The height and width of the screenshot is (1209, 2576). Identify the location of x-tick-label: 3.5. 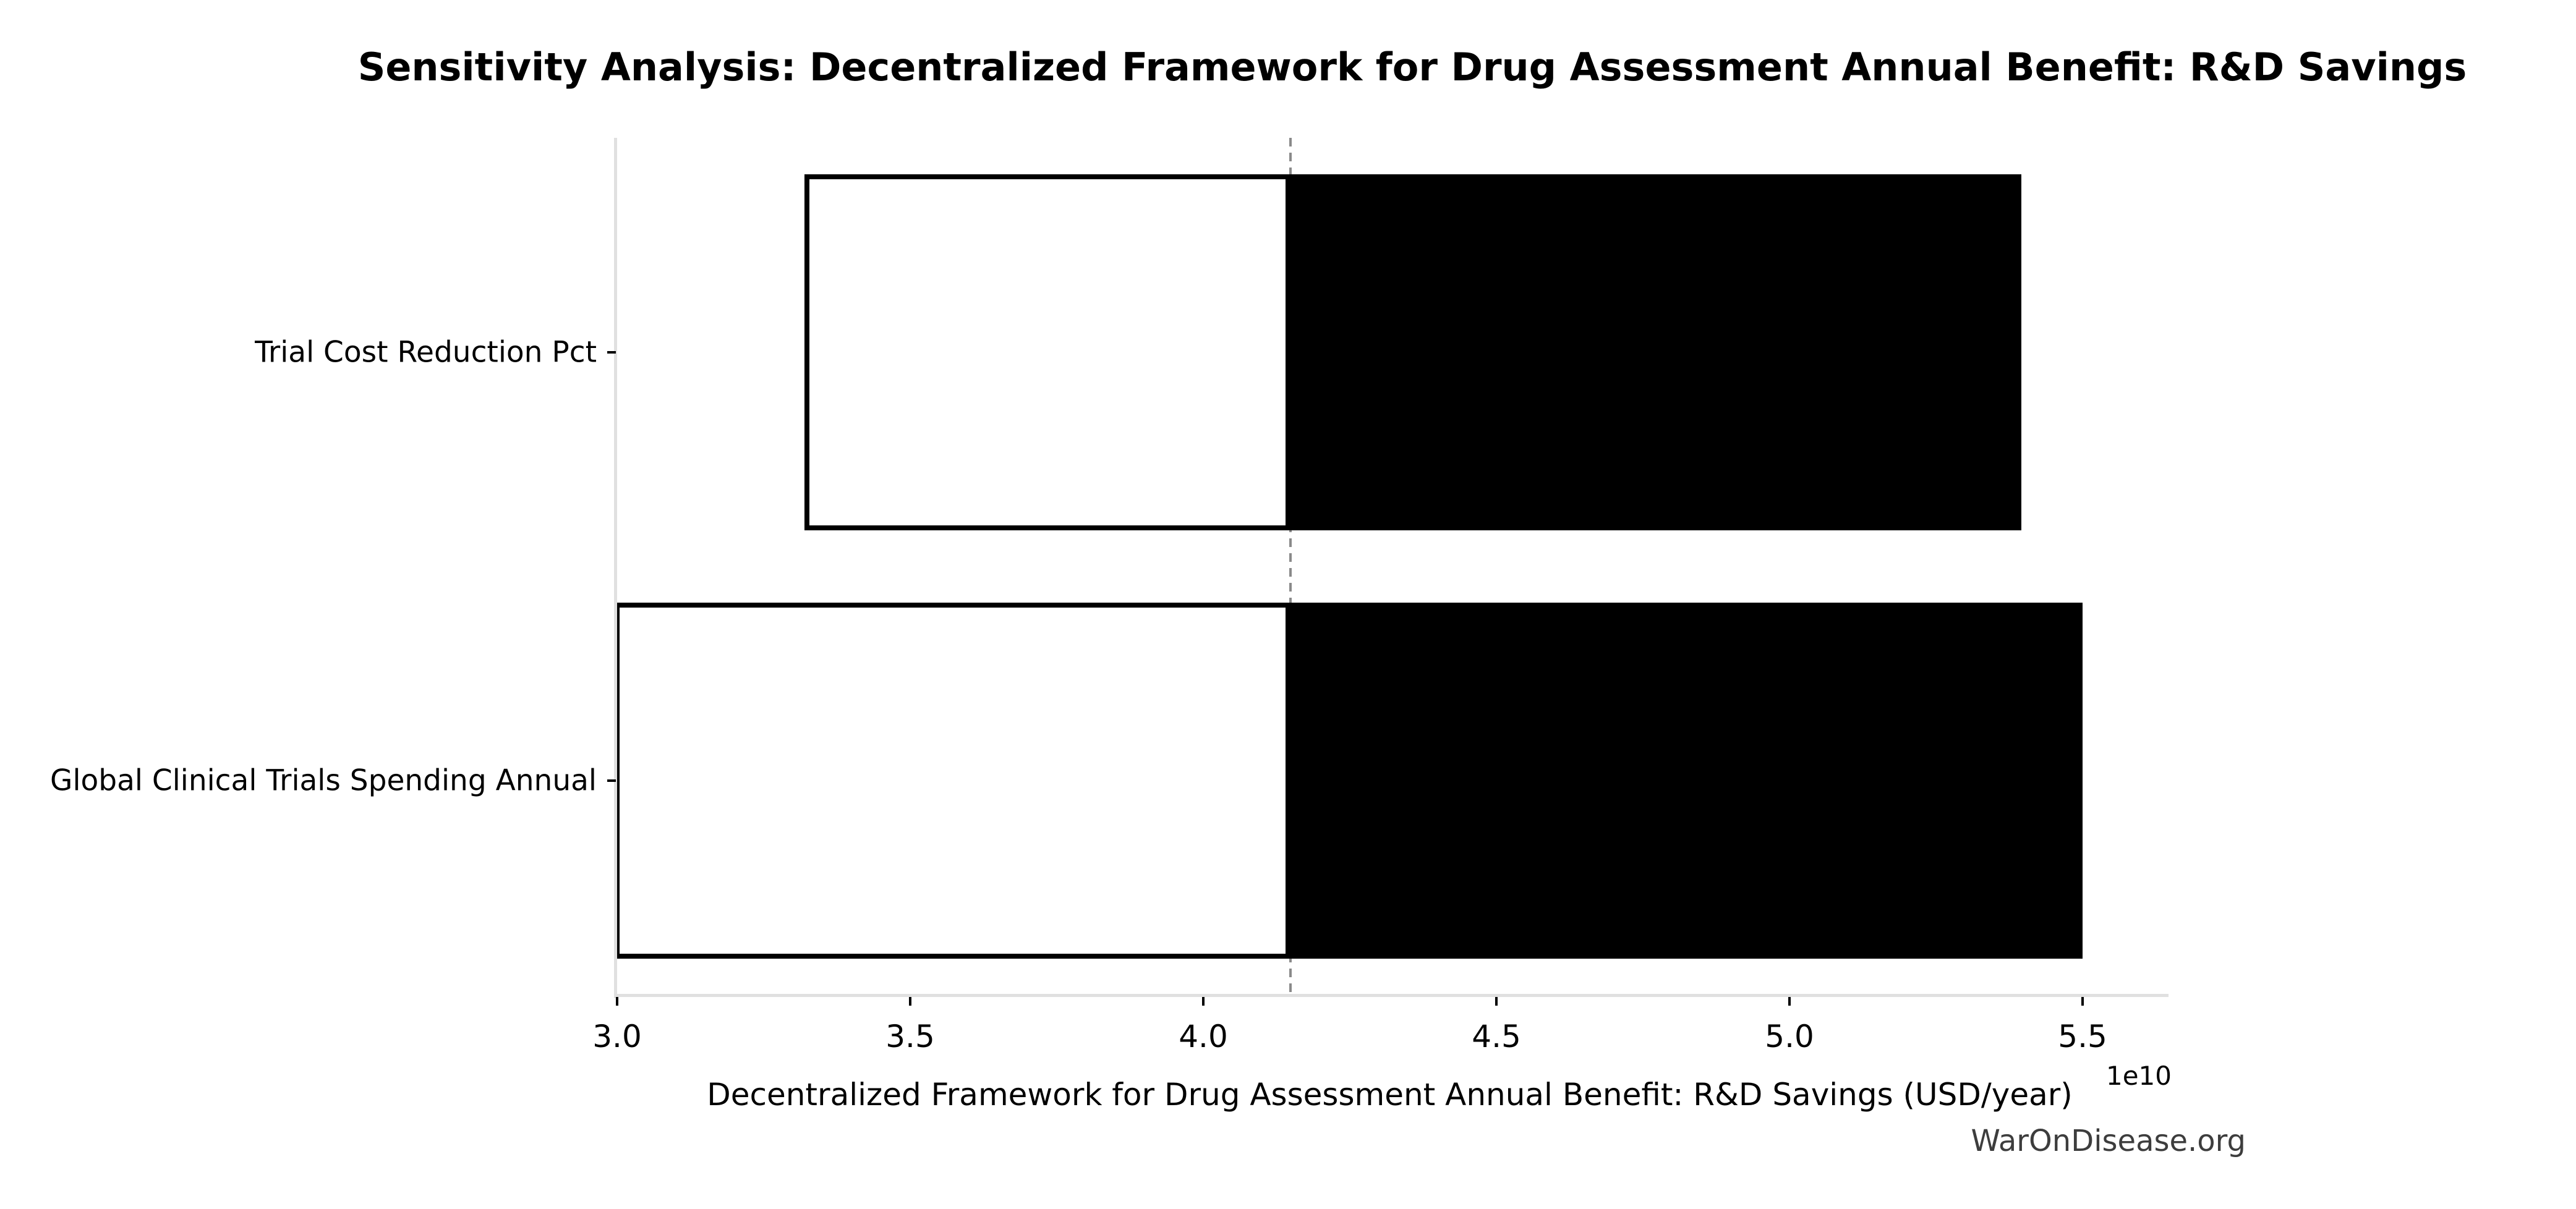
(910, 1036).